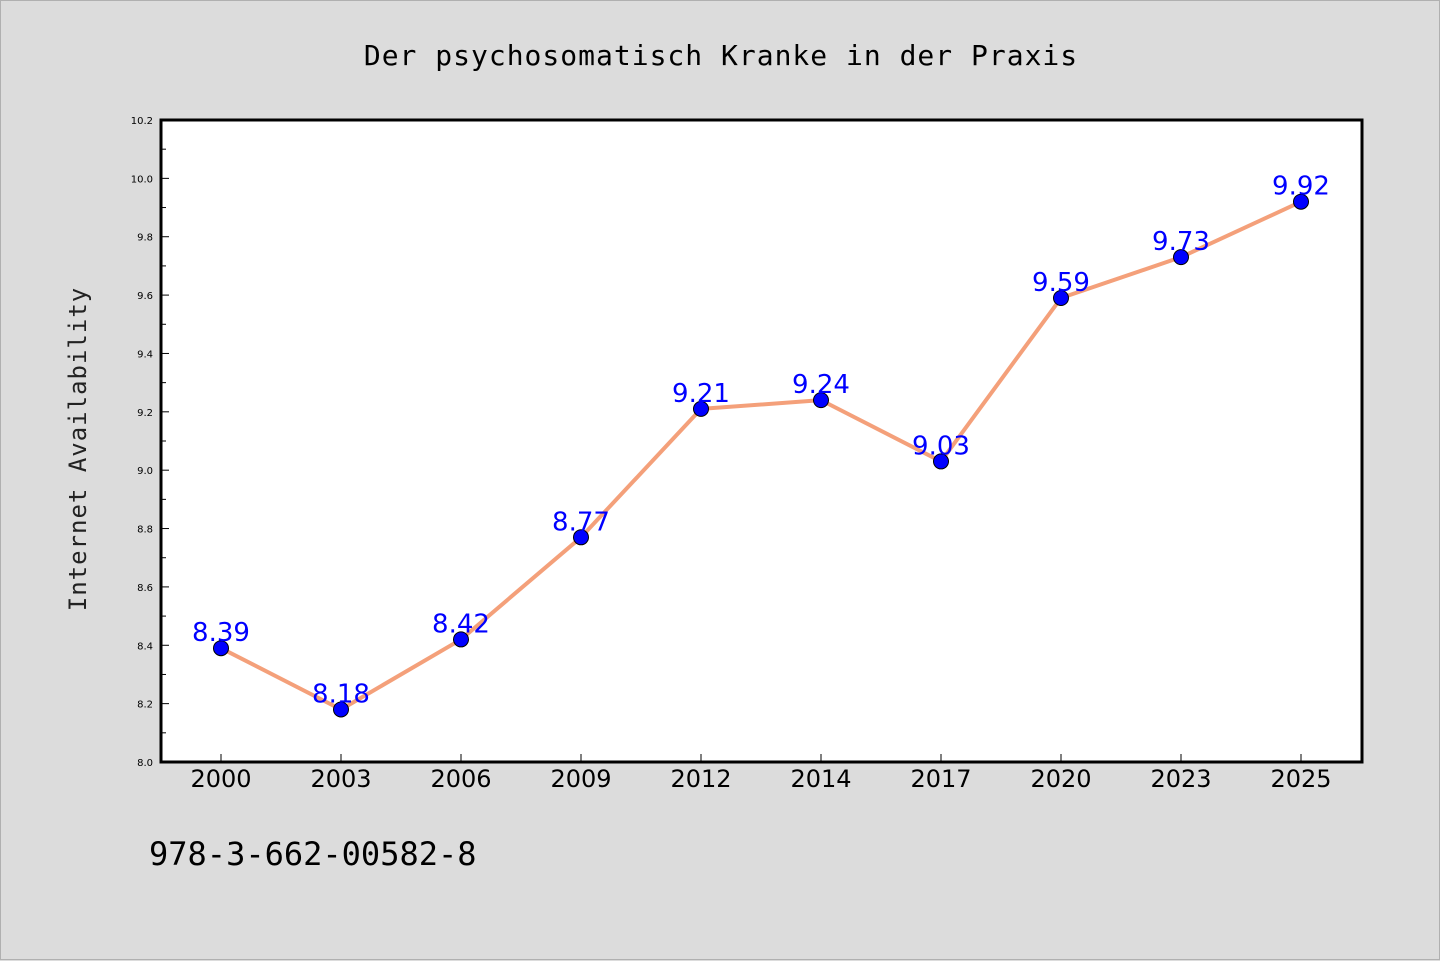 The width and height of the screenshot is (1440, 961). I want to click on y-tick-label: 9.6, so click(145, 296).